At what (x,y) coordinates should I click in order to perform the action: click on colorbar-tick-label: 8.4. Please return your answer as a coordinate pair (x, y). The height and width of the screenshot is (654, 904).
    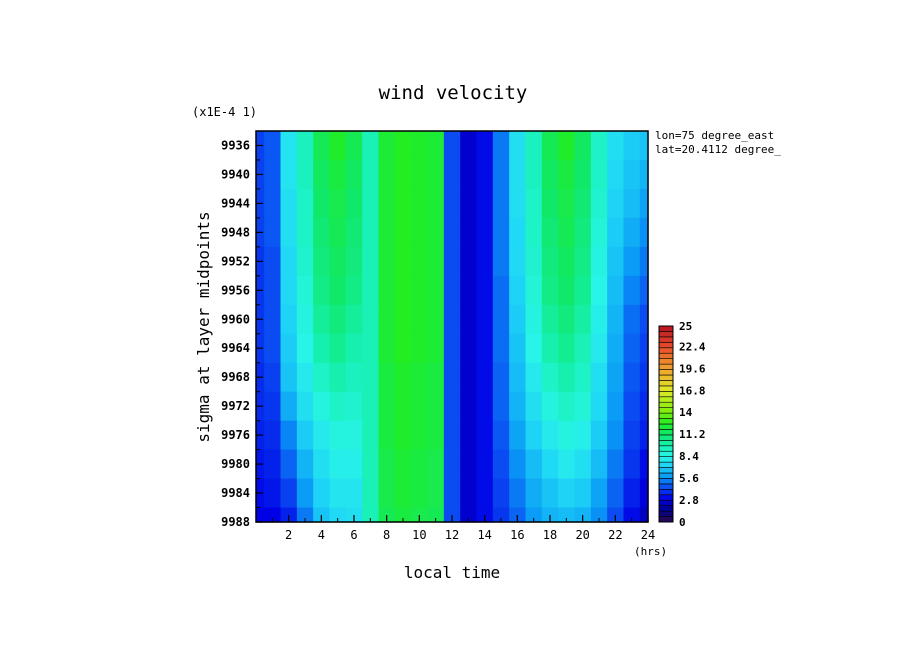
    Looking at the image, I should click on (689, 456).